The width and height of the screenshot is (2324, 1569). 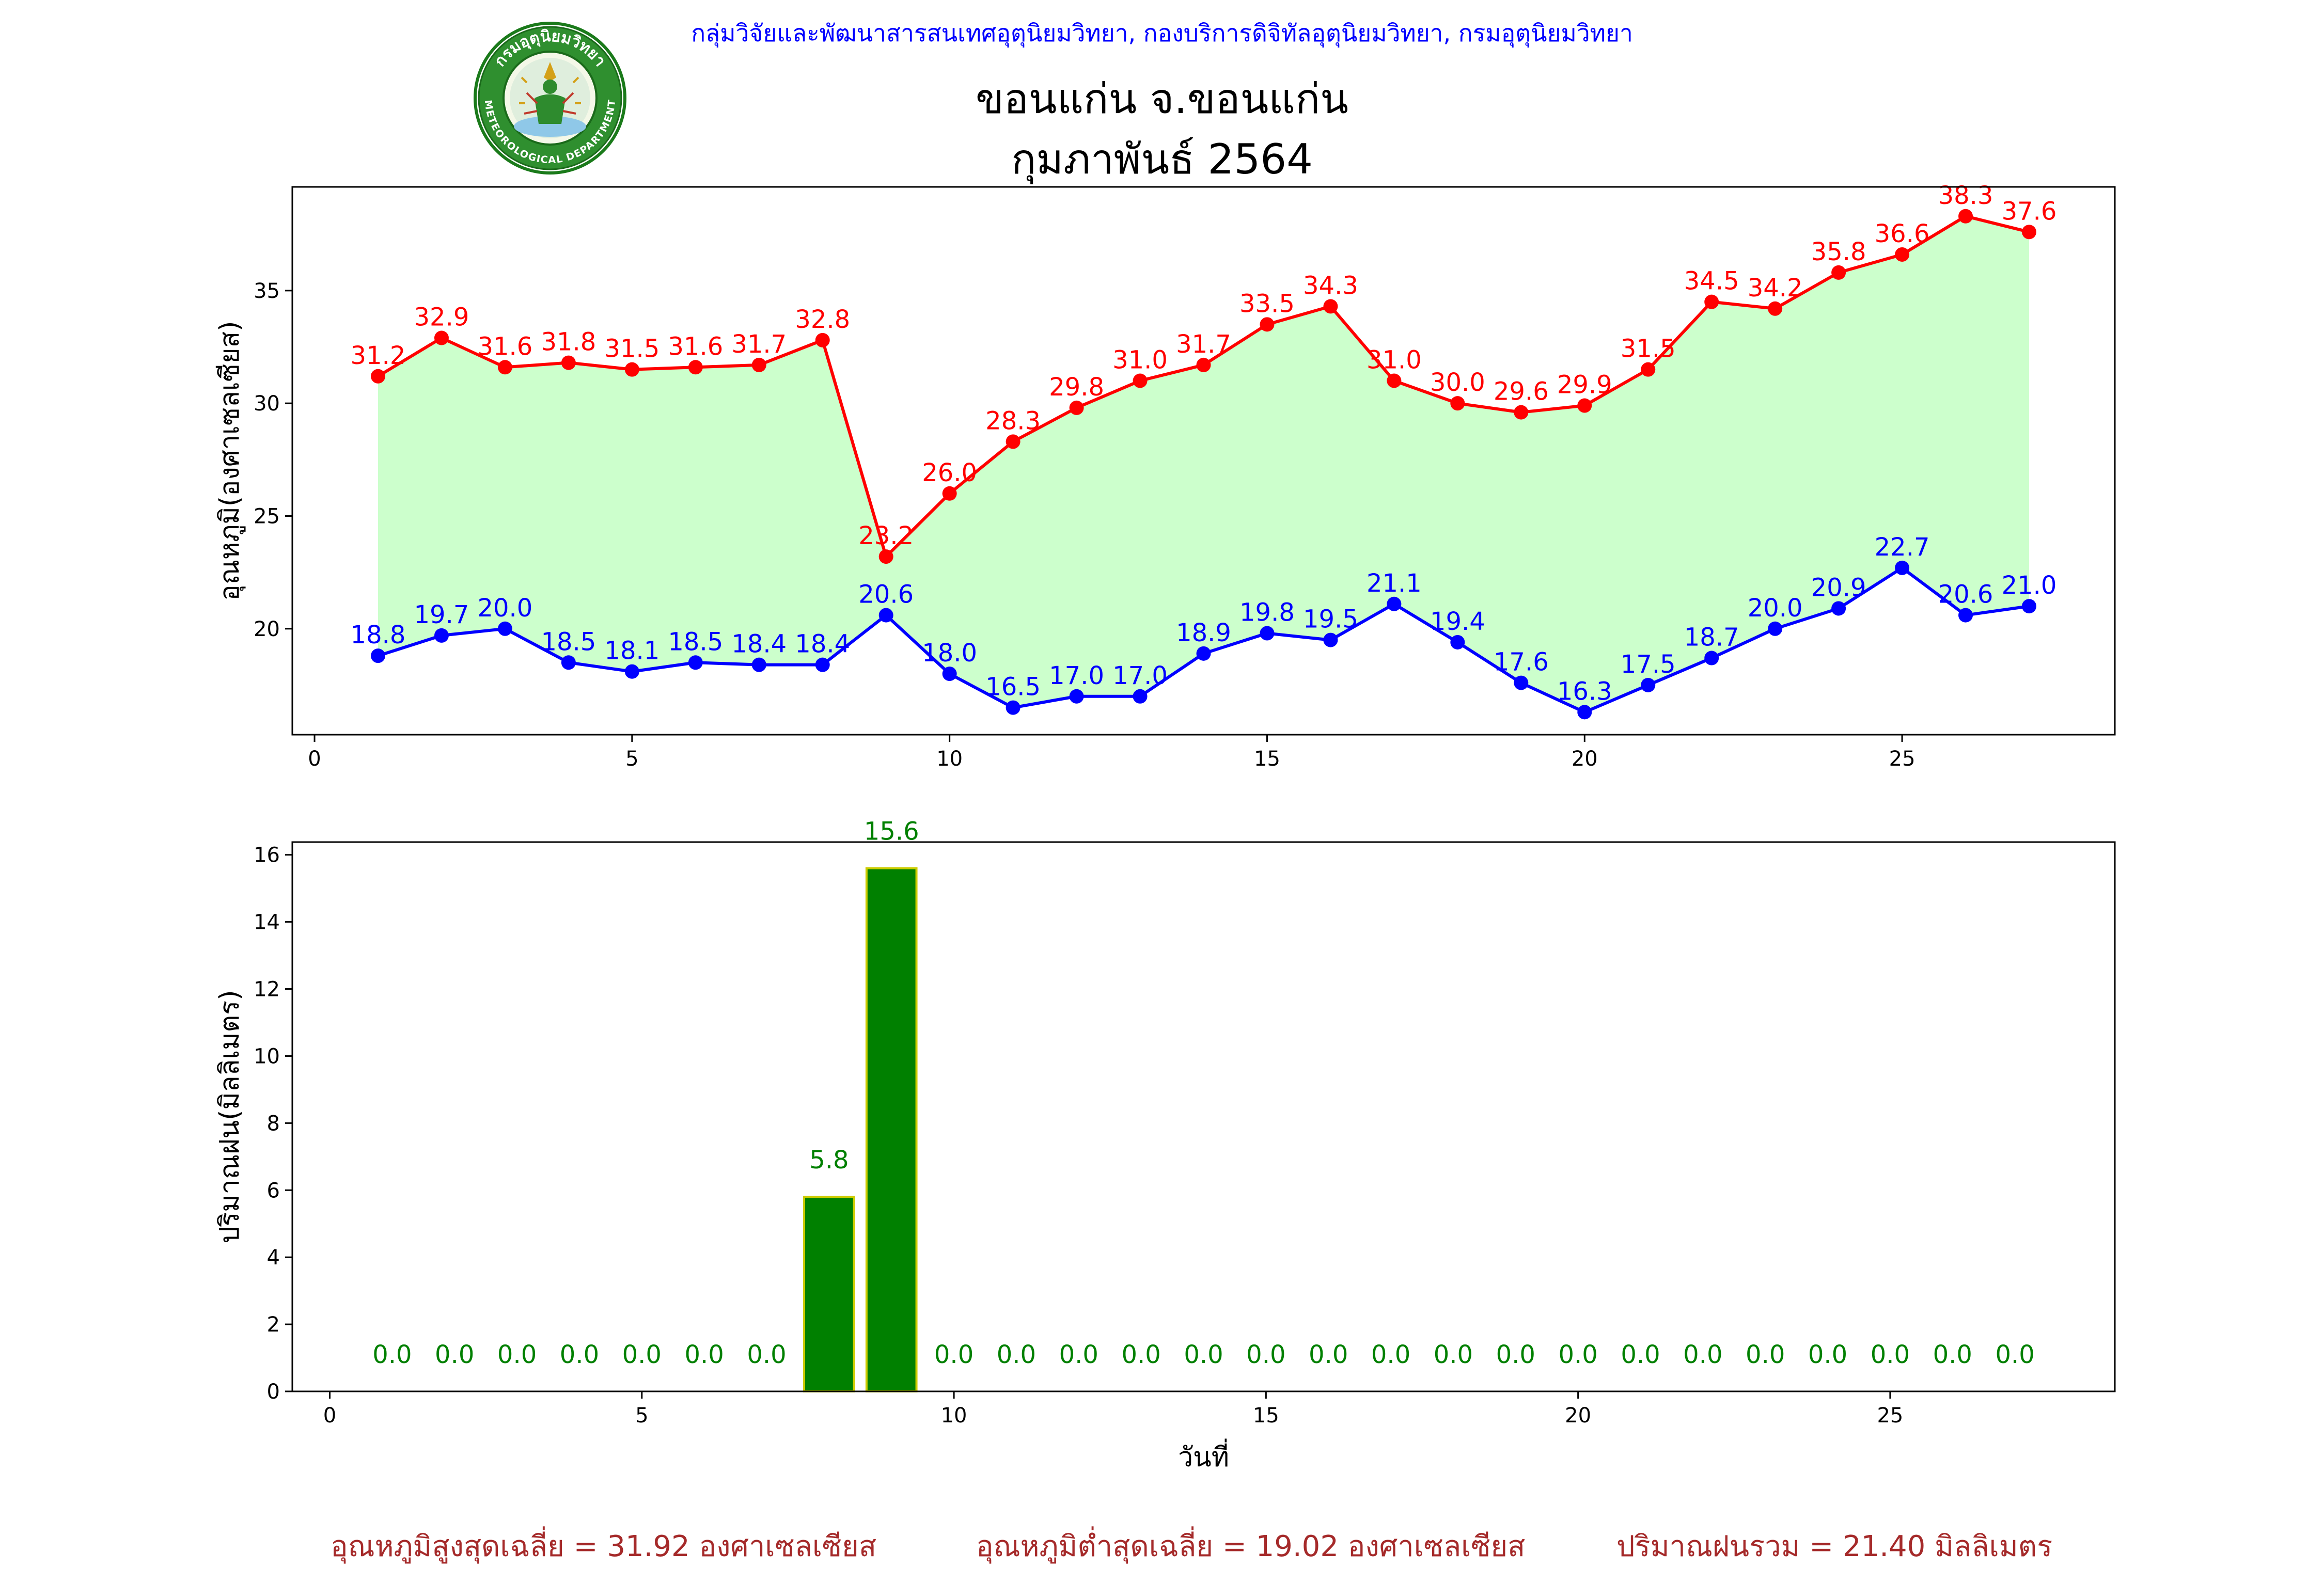 What do you see at coordinates (267, 1056) in the screenshot?
I see `rain-y-tick-label: 10` at bounding box center [267, 1056].